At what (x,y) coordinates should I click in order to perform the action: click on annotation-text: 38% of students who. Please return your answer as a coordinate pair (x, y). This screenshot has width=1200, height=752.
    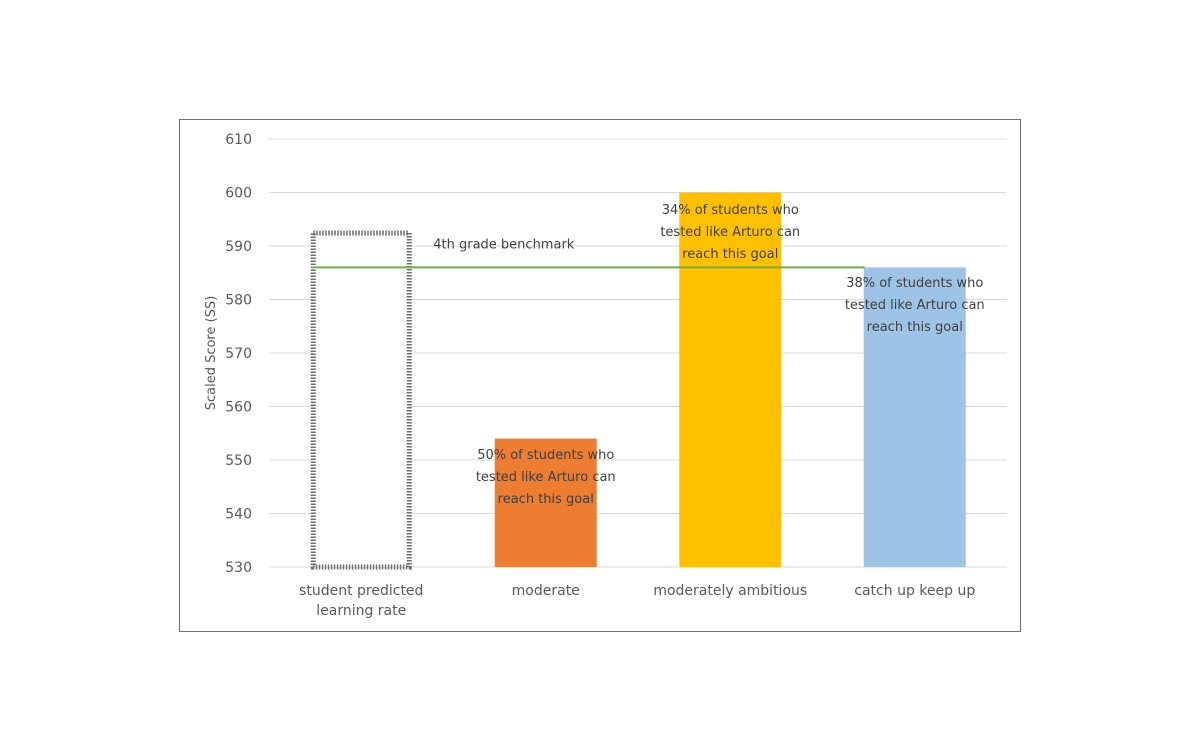
    Looking at the image, I should click on (914, 283).